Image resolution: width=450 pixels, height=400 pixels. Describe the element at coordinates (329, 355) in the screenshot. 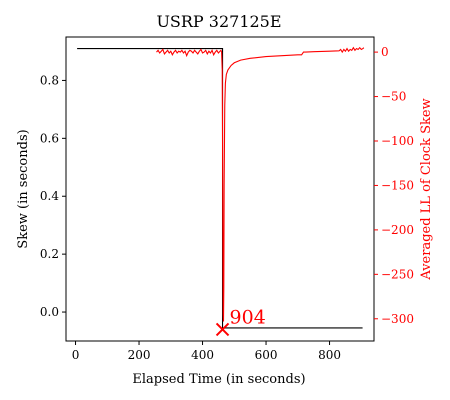

I see `x-tick-label: 800` at that location.